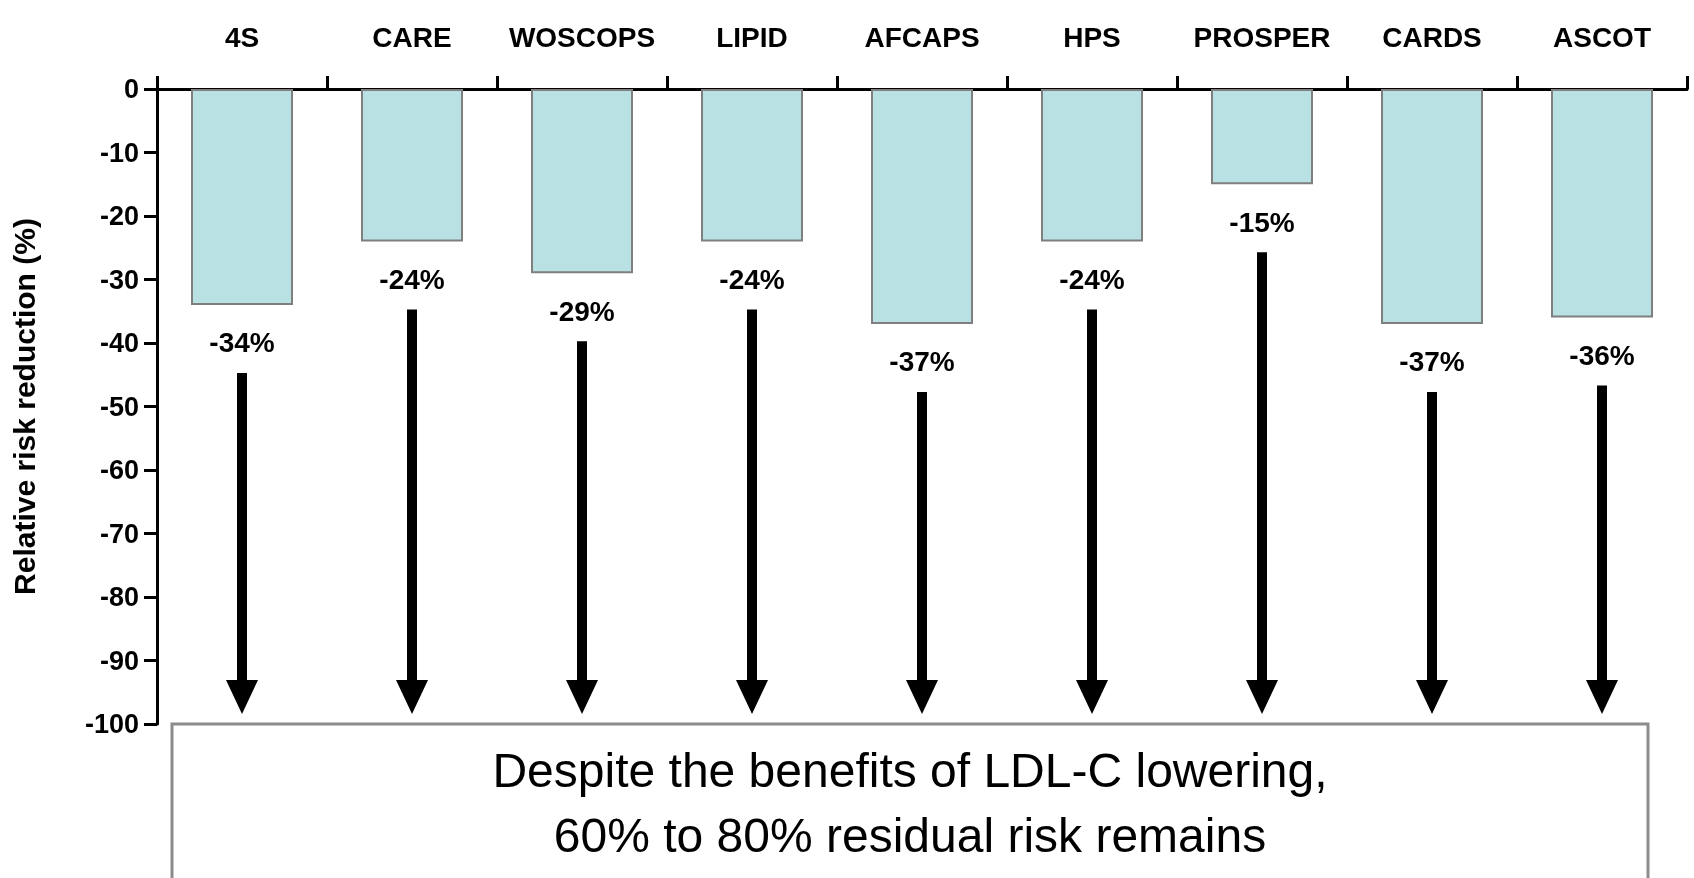 The width and height of the screenshot is (1694, 878). I want to click on data-label: -29%, so click(582, 311).